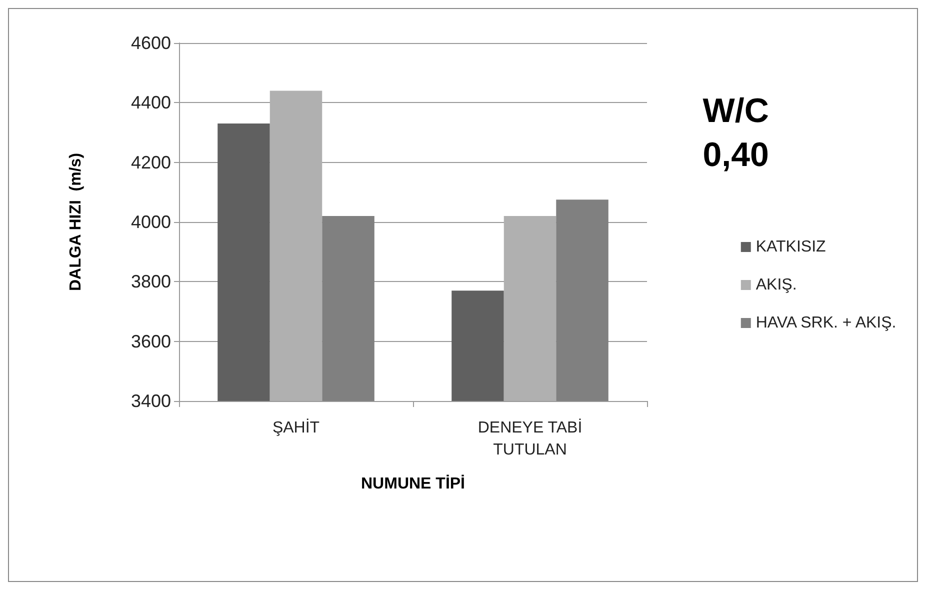  What do you see at coordinates (735, 133) in the screenshot?
I see `text: W/C 0,40` at bounding box center [735, 133].